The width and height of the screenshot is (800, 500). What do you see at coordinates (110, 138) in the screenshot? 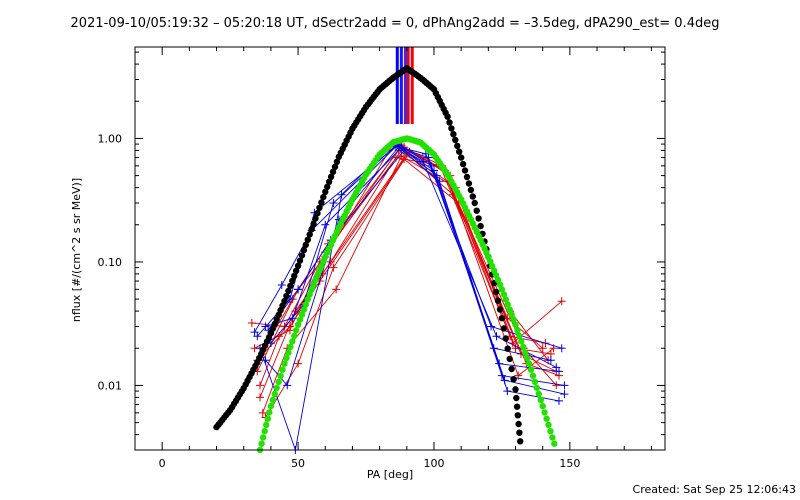
I see `y-tick-label-2: 1.00` at bounding box center [110, 138].